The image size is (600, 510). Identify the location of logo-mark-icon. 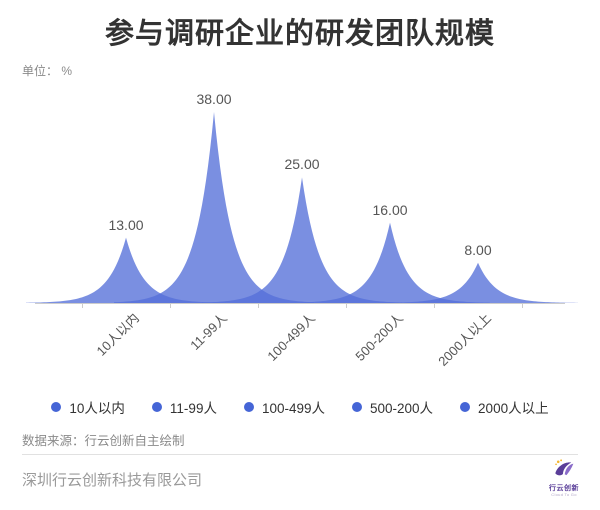
(564, 467).